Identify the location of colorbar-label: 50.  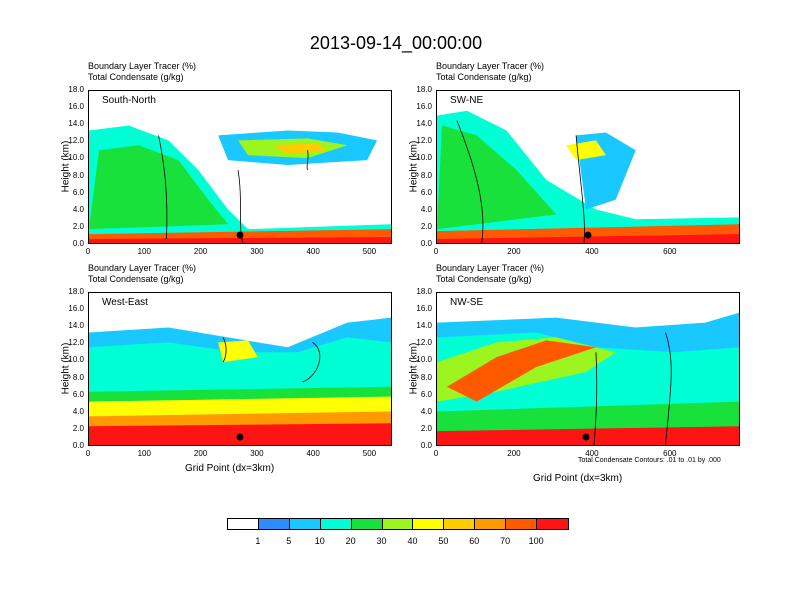
(443, 541).